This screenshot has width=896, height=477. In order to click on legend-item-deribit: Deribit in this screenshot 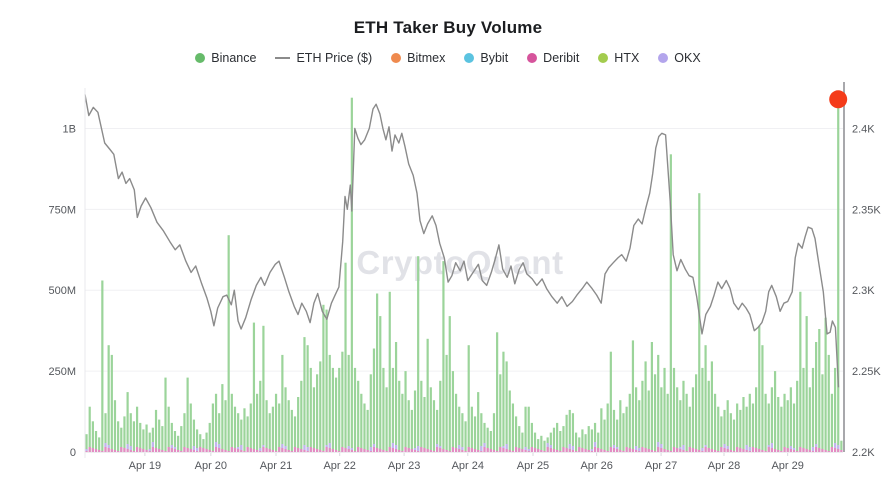, I will do `click(553, 58)`.